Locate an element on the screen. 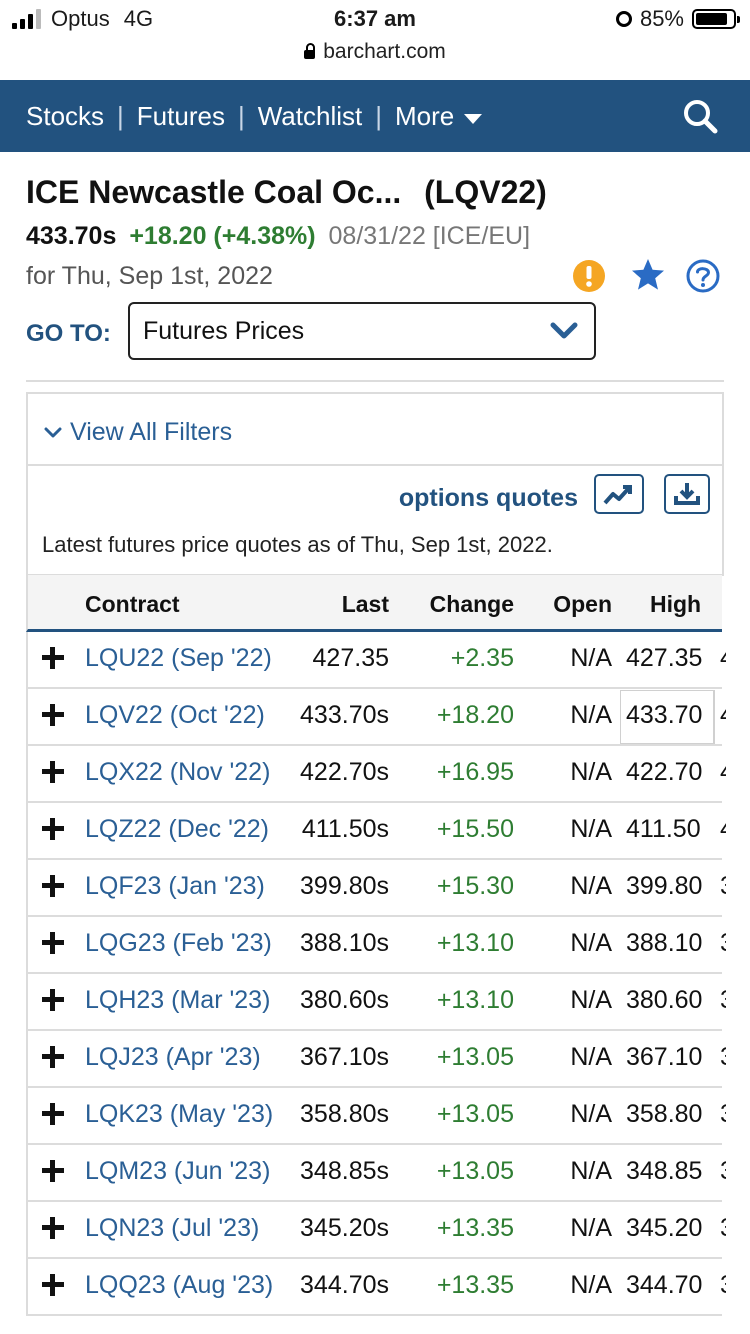  contract-link: LQK23 (May '23) is located at coordinates (179, 1114).